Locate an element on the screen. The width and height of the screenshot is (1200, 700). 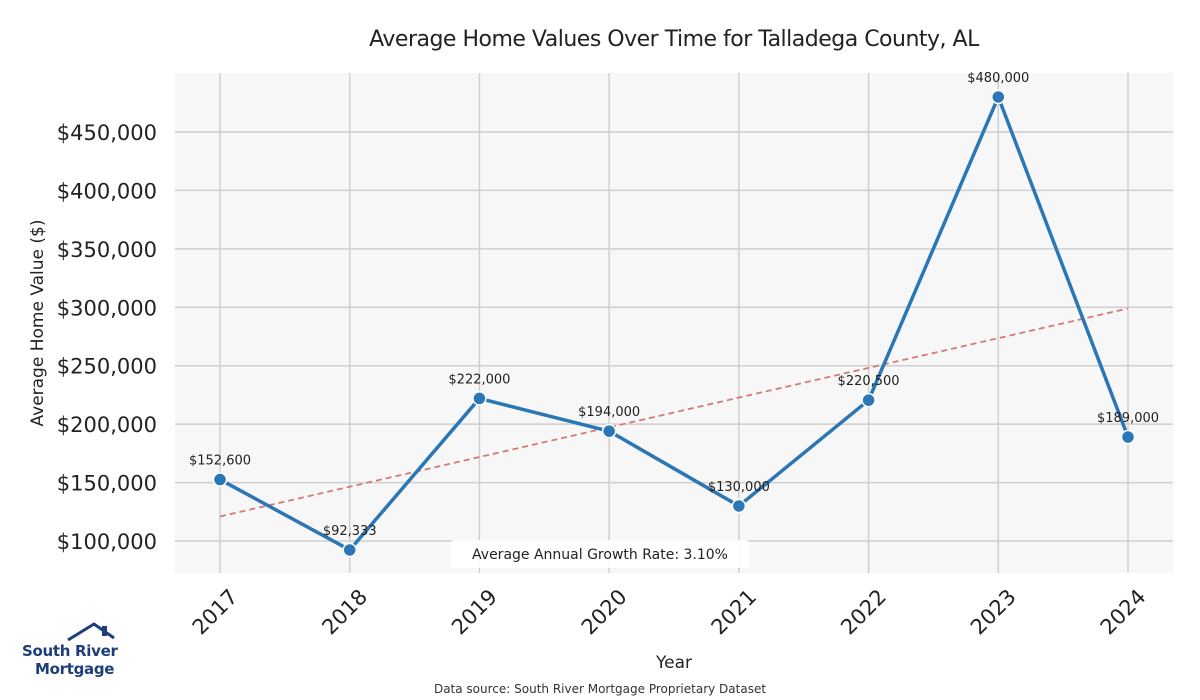
growth-rate-text: Average Annual Growth Rate: 3.10% is located at coordinates (600, 555).